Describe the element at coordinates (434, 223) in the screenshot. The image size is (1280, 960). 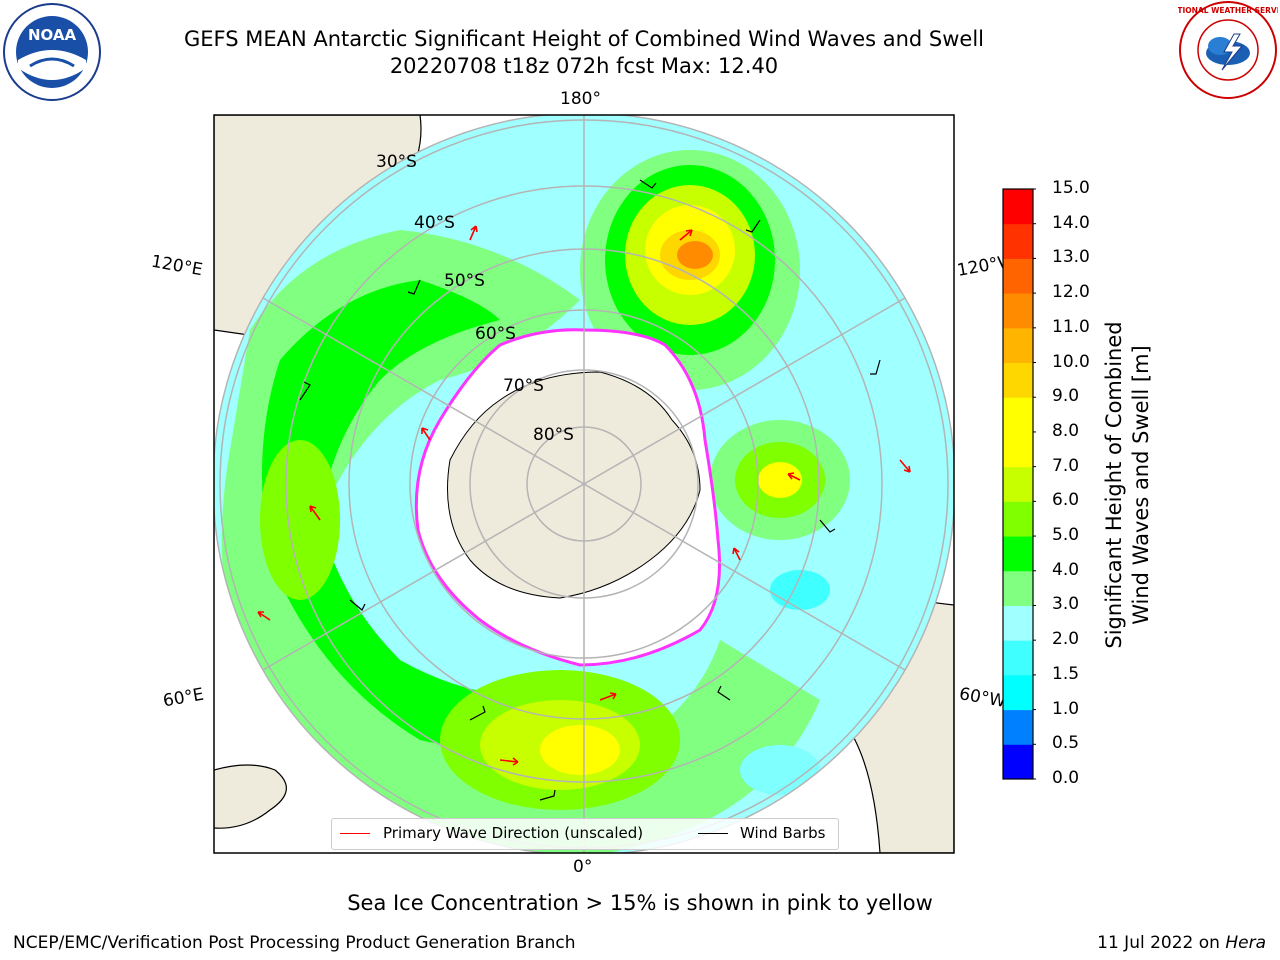
I see `lat-label-40s: 40°S` at that location.